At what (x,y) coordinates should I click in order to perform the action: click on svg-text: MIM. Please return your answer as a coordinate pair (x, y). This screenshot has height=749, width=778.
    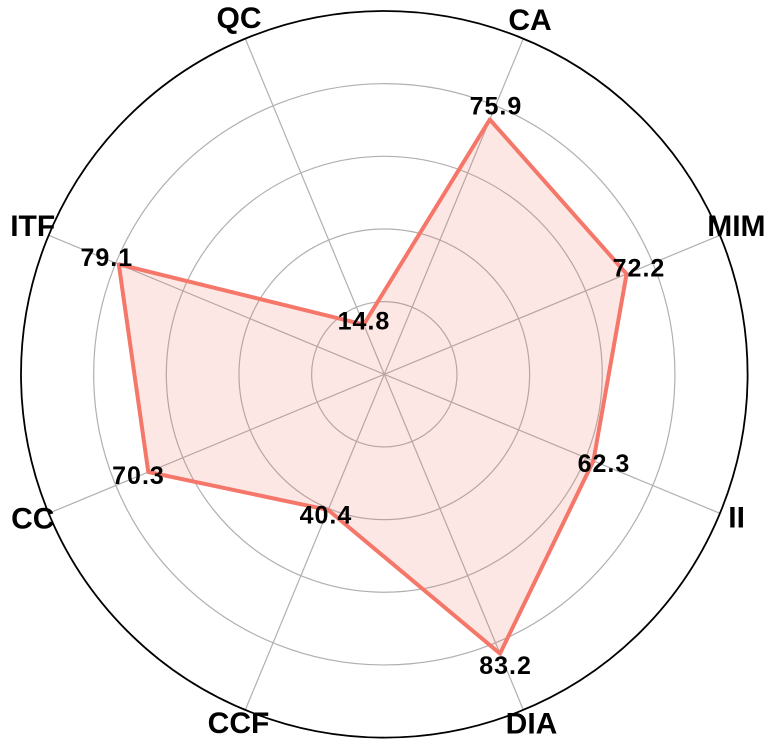
    Looking at the image, I should click on (736, 226).